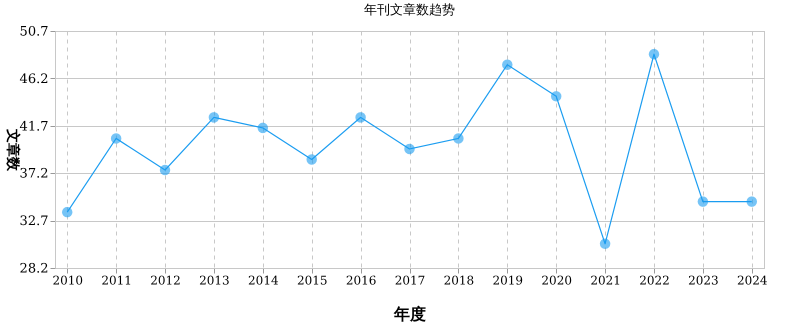 The height and width of the screenshot is (330, 790). What do you see at coordinates (34, 79) in the screenshot?
I see `y-tick-label: 46.2` at bounding box center [34, 79].